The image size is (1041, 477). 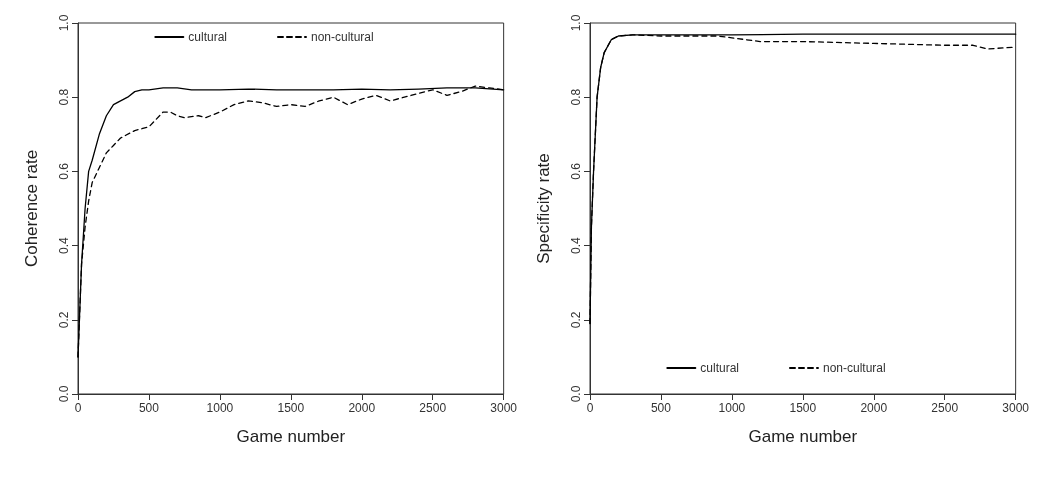 I want to click on y-axis-title: Specificity rate, so click(x=543, y=208).